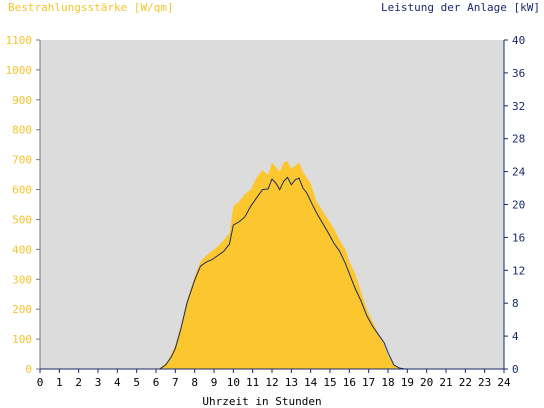  Describe the element at coordinates (518, 270) in the screenshot. I see `right-tick-label: 12` at that location.